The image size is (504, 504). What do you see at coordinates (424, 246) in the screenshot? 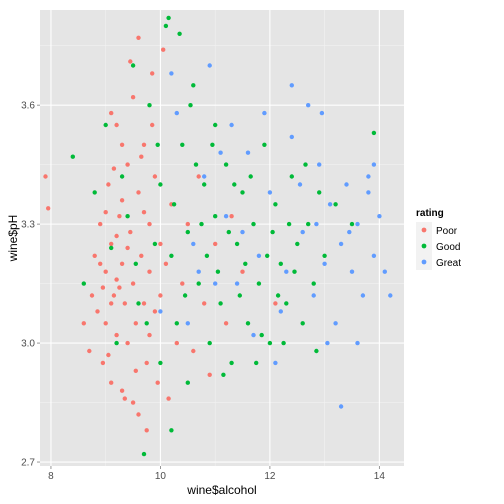
I see `legend-dot-good` at bounding box center [424, 246].